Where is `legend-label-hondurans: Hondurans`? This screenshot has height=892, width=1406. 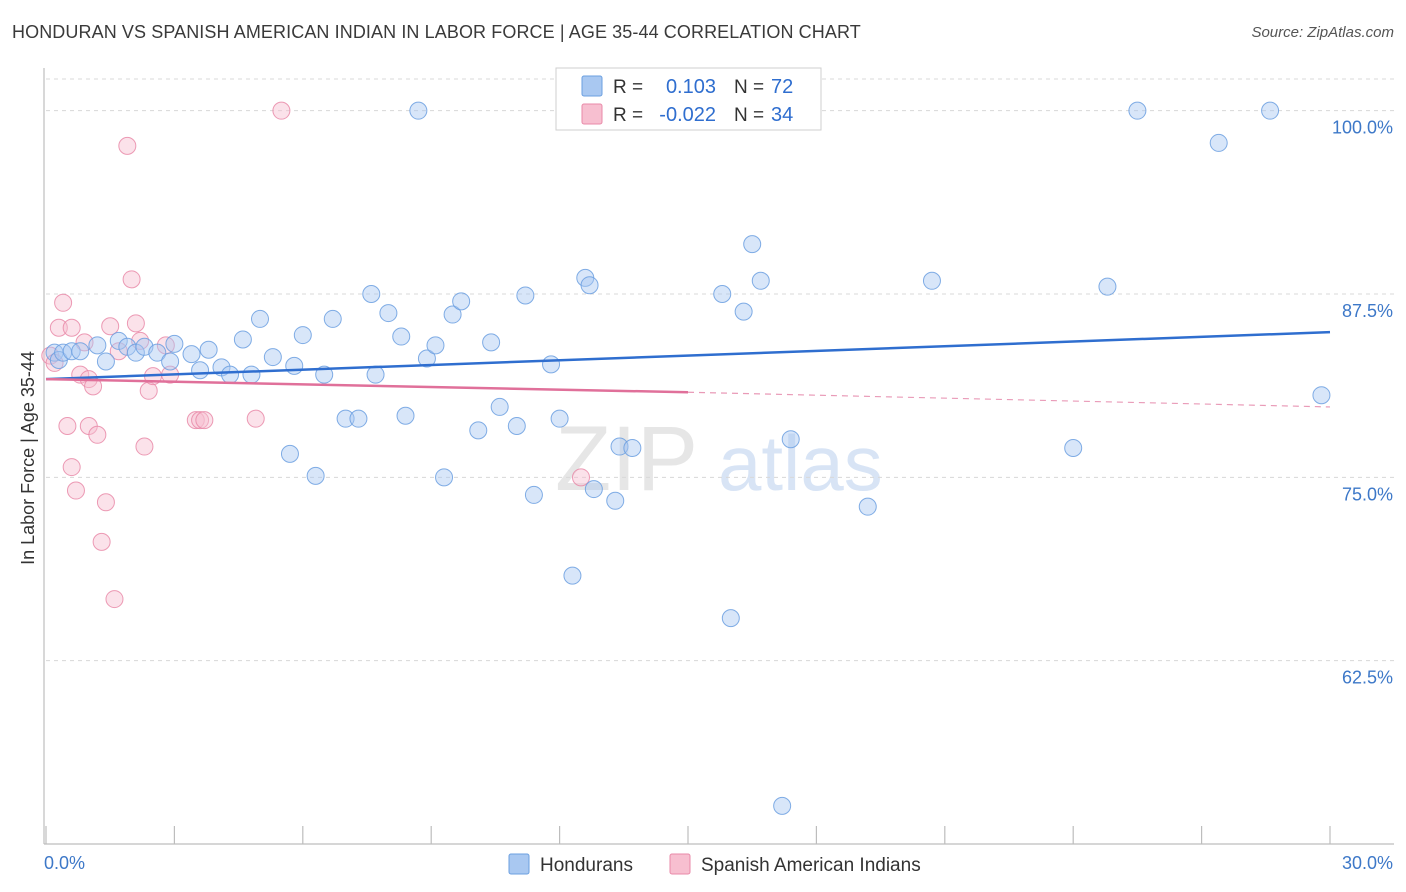
legend-label-hondurans: Hondurans is located at coordinates (586, 865).